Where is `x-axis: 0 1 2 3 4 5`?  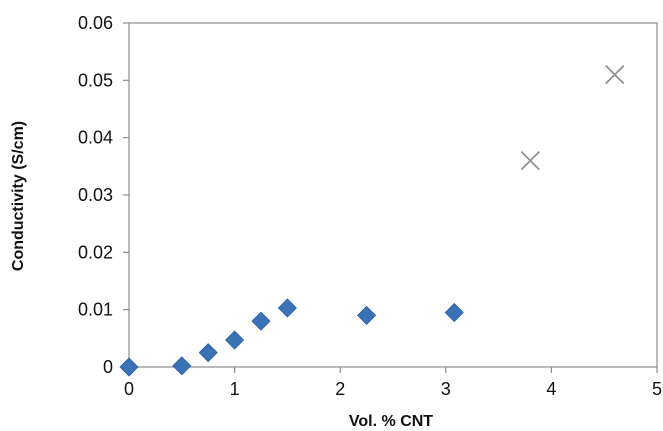 x-axis: 0 1 2 3 4 5 is located at coordinates (393, 383).